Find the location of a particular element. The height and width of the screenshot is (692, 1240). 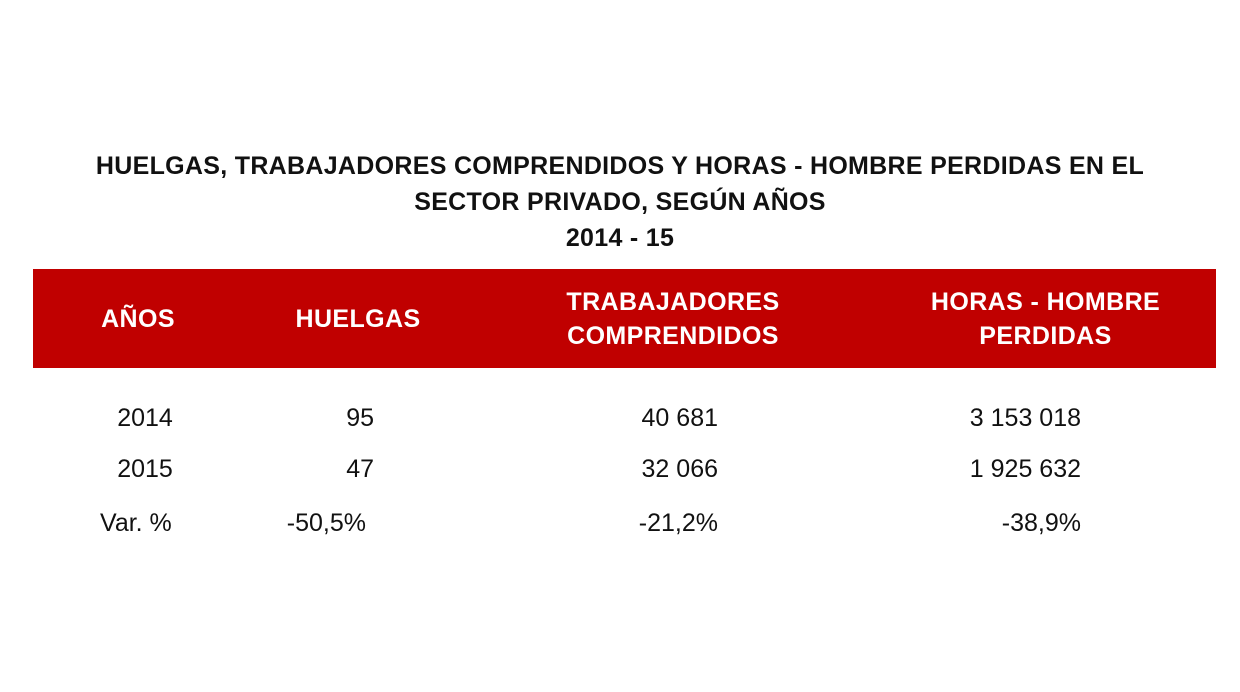

header-huelgas-label: HUELGAS is located at coordinates (358, 318).